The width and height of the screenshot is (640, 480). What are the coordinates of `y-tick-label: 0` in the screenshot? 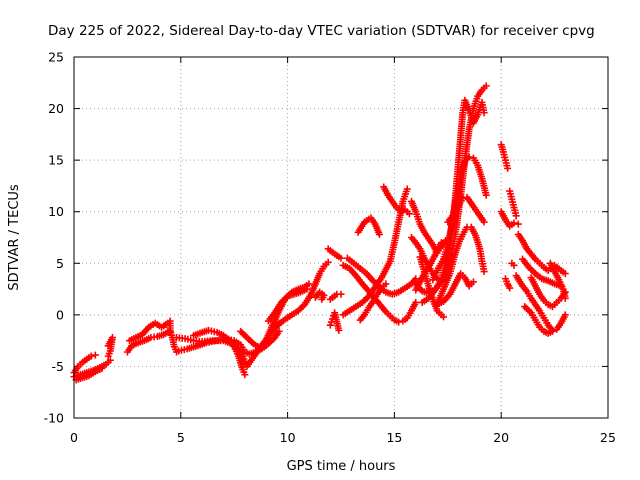 It's located at (60, 314).